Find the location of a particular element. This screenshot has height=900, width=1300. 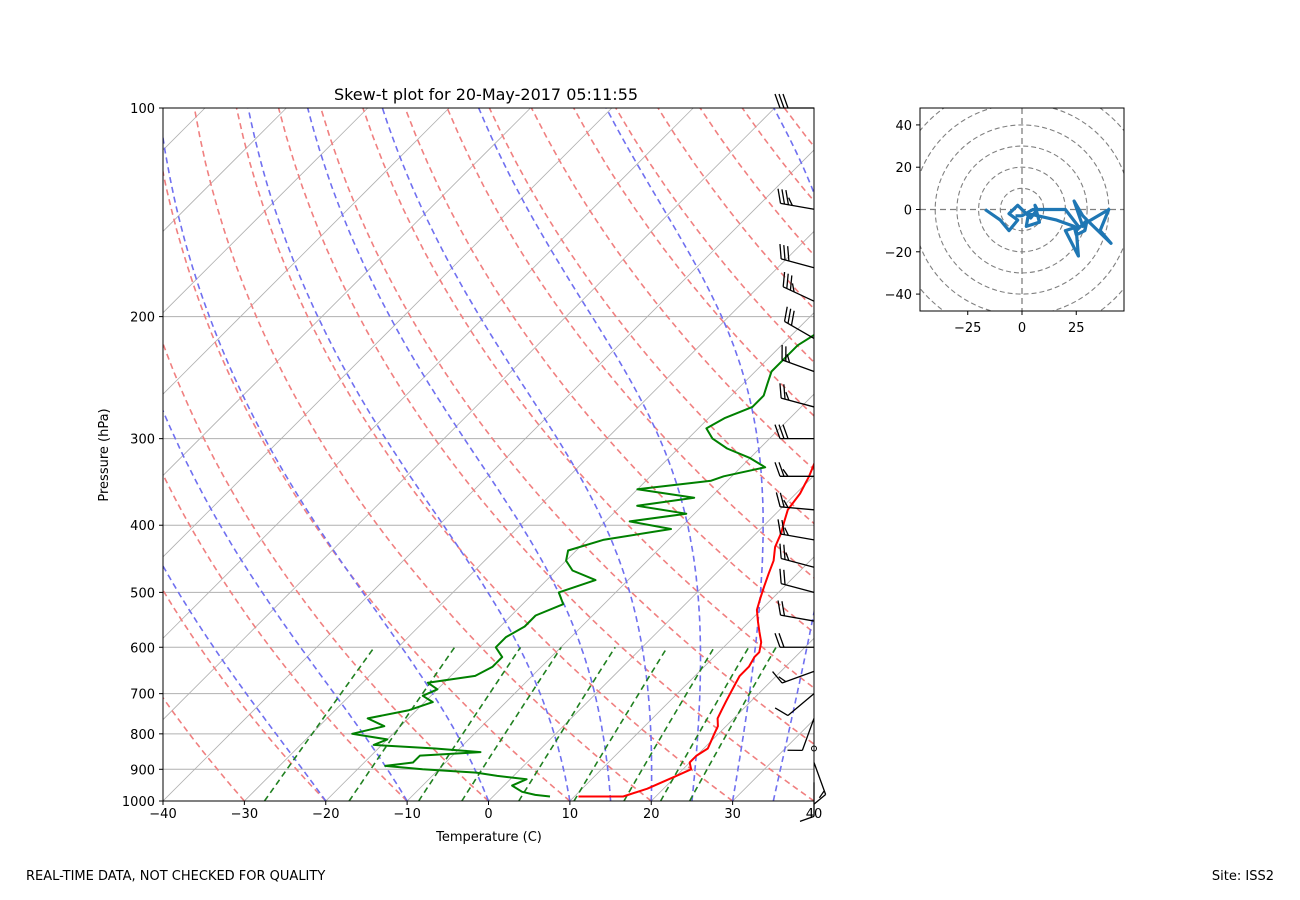

x-tick-label: −40 is located at coordinates (162, 814).